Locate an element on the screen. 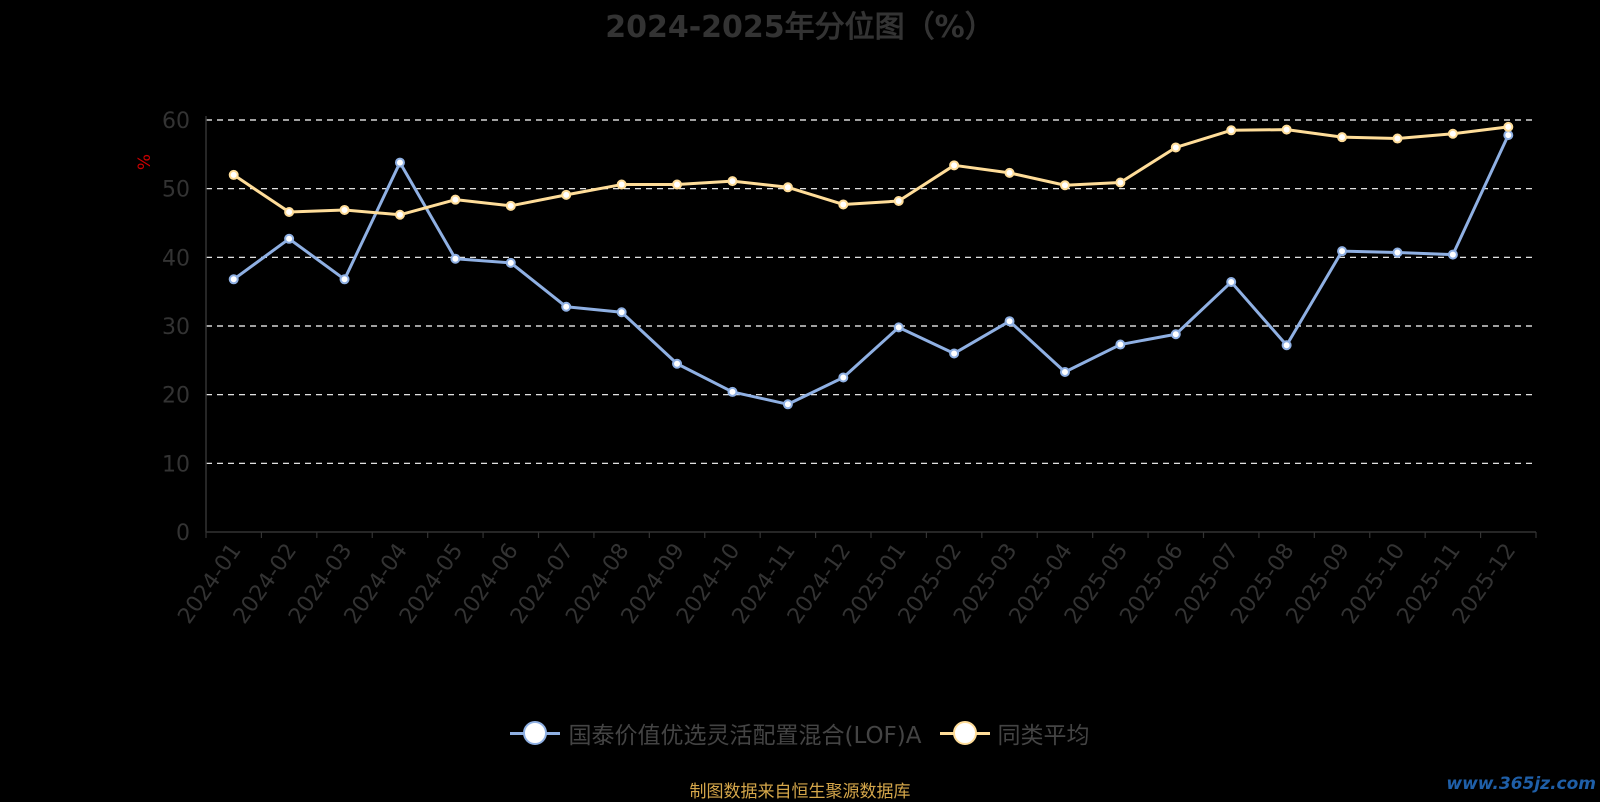  y-tick-label: 0 is located at coordinates (183, 533).